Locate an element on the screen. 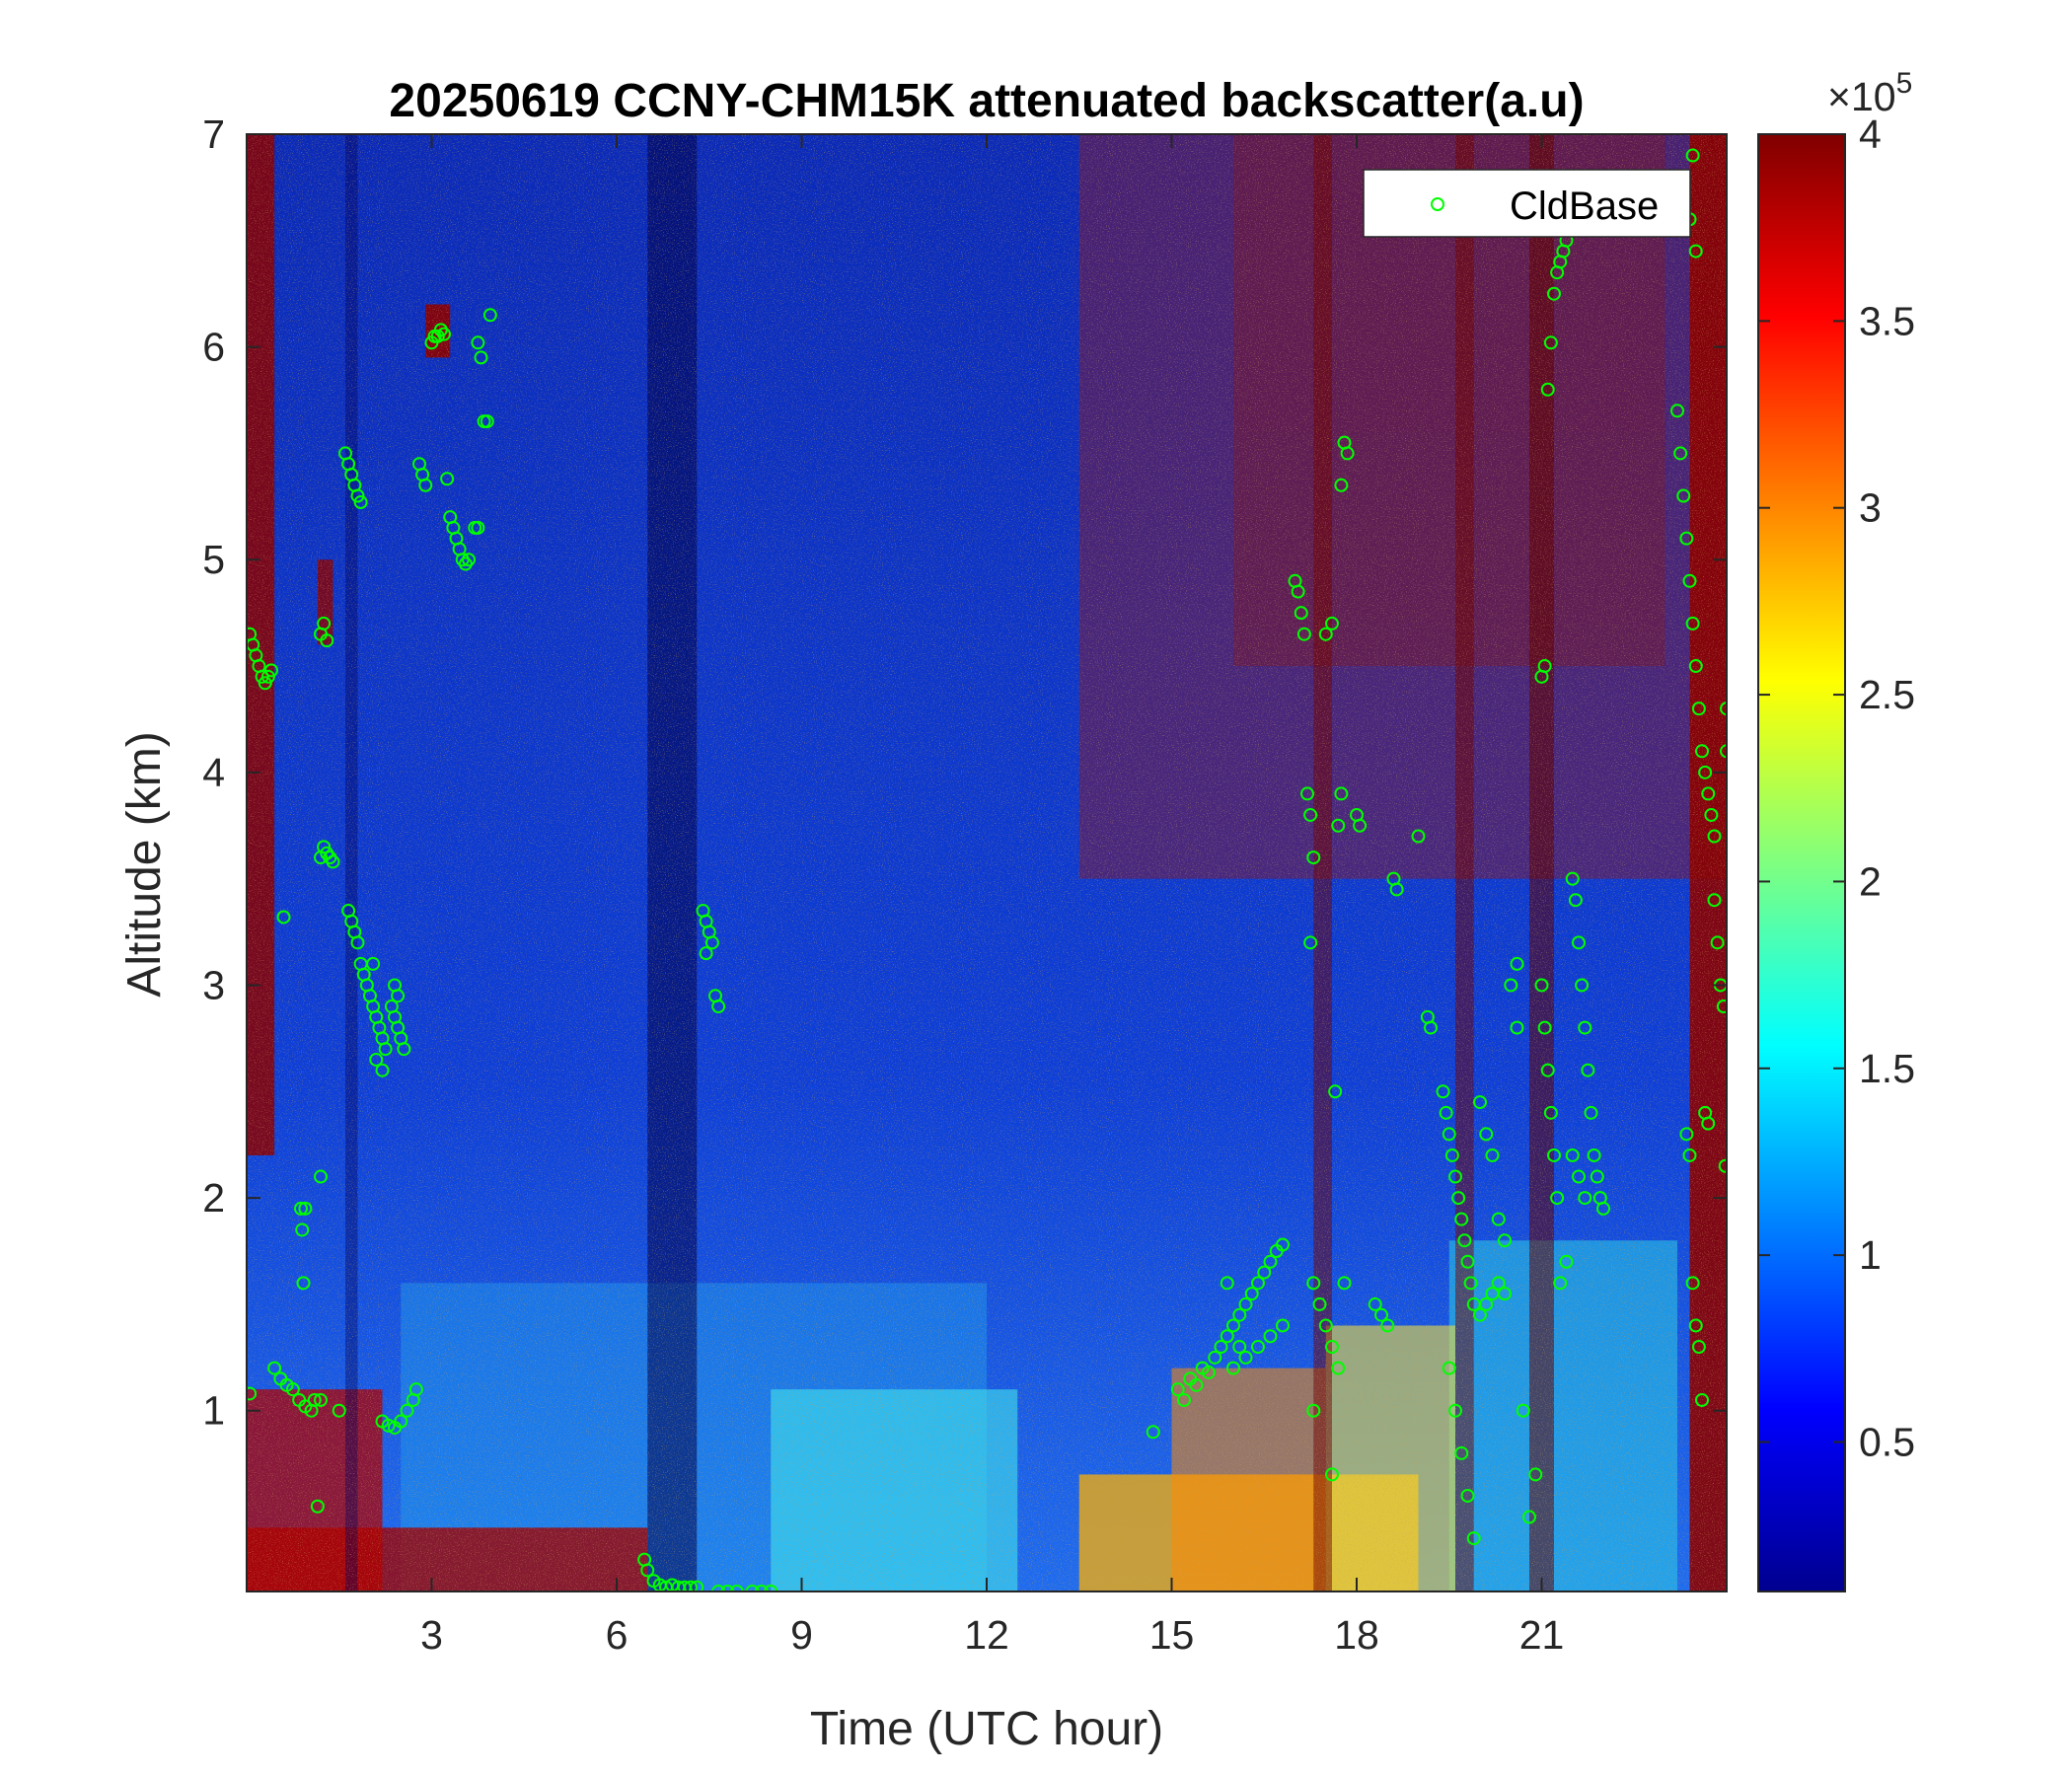 This screenshot has height=1776, width=2072. colorbar-tick-label: 1.5 is located at coordinates (1887, 1069).